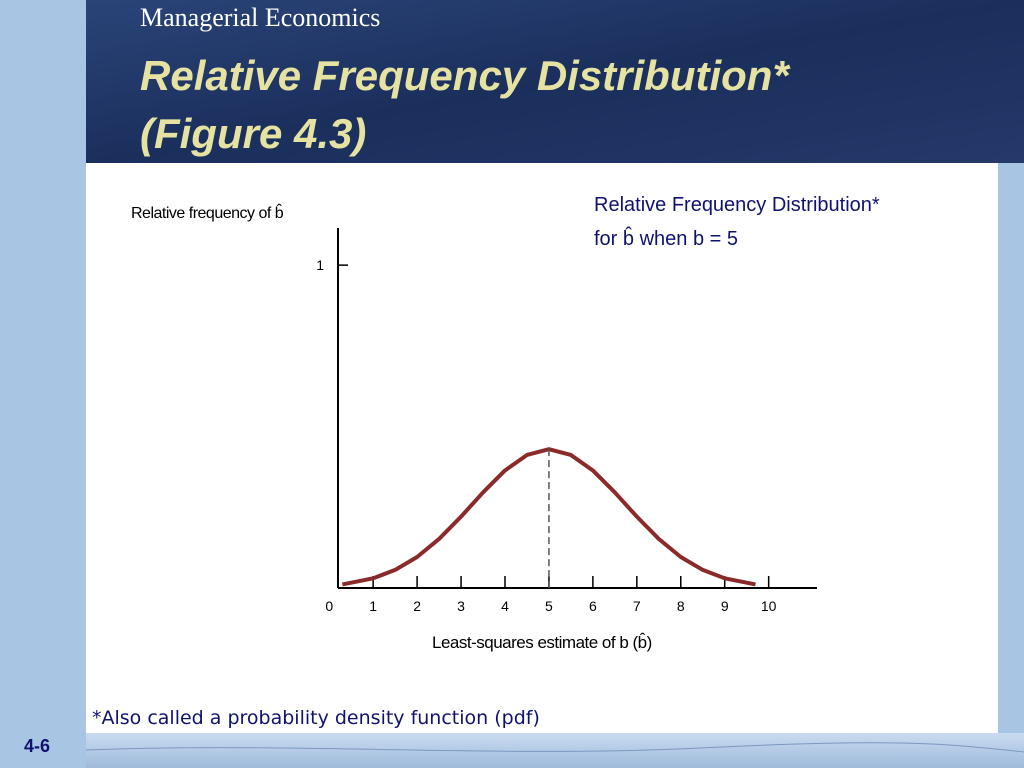  Describe the element at coordinates (637, 606) in the screenshot. I see `x-tick-label: 7` at that location.